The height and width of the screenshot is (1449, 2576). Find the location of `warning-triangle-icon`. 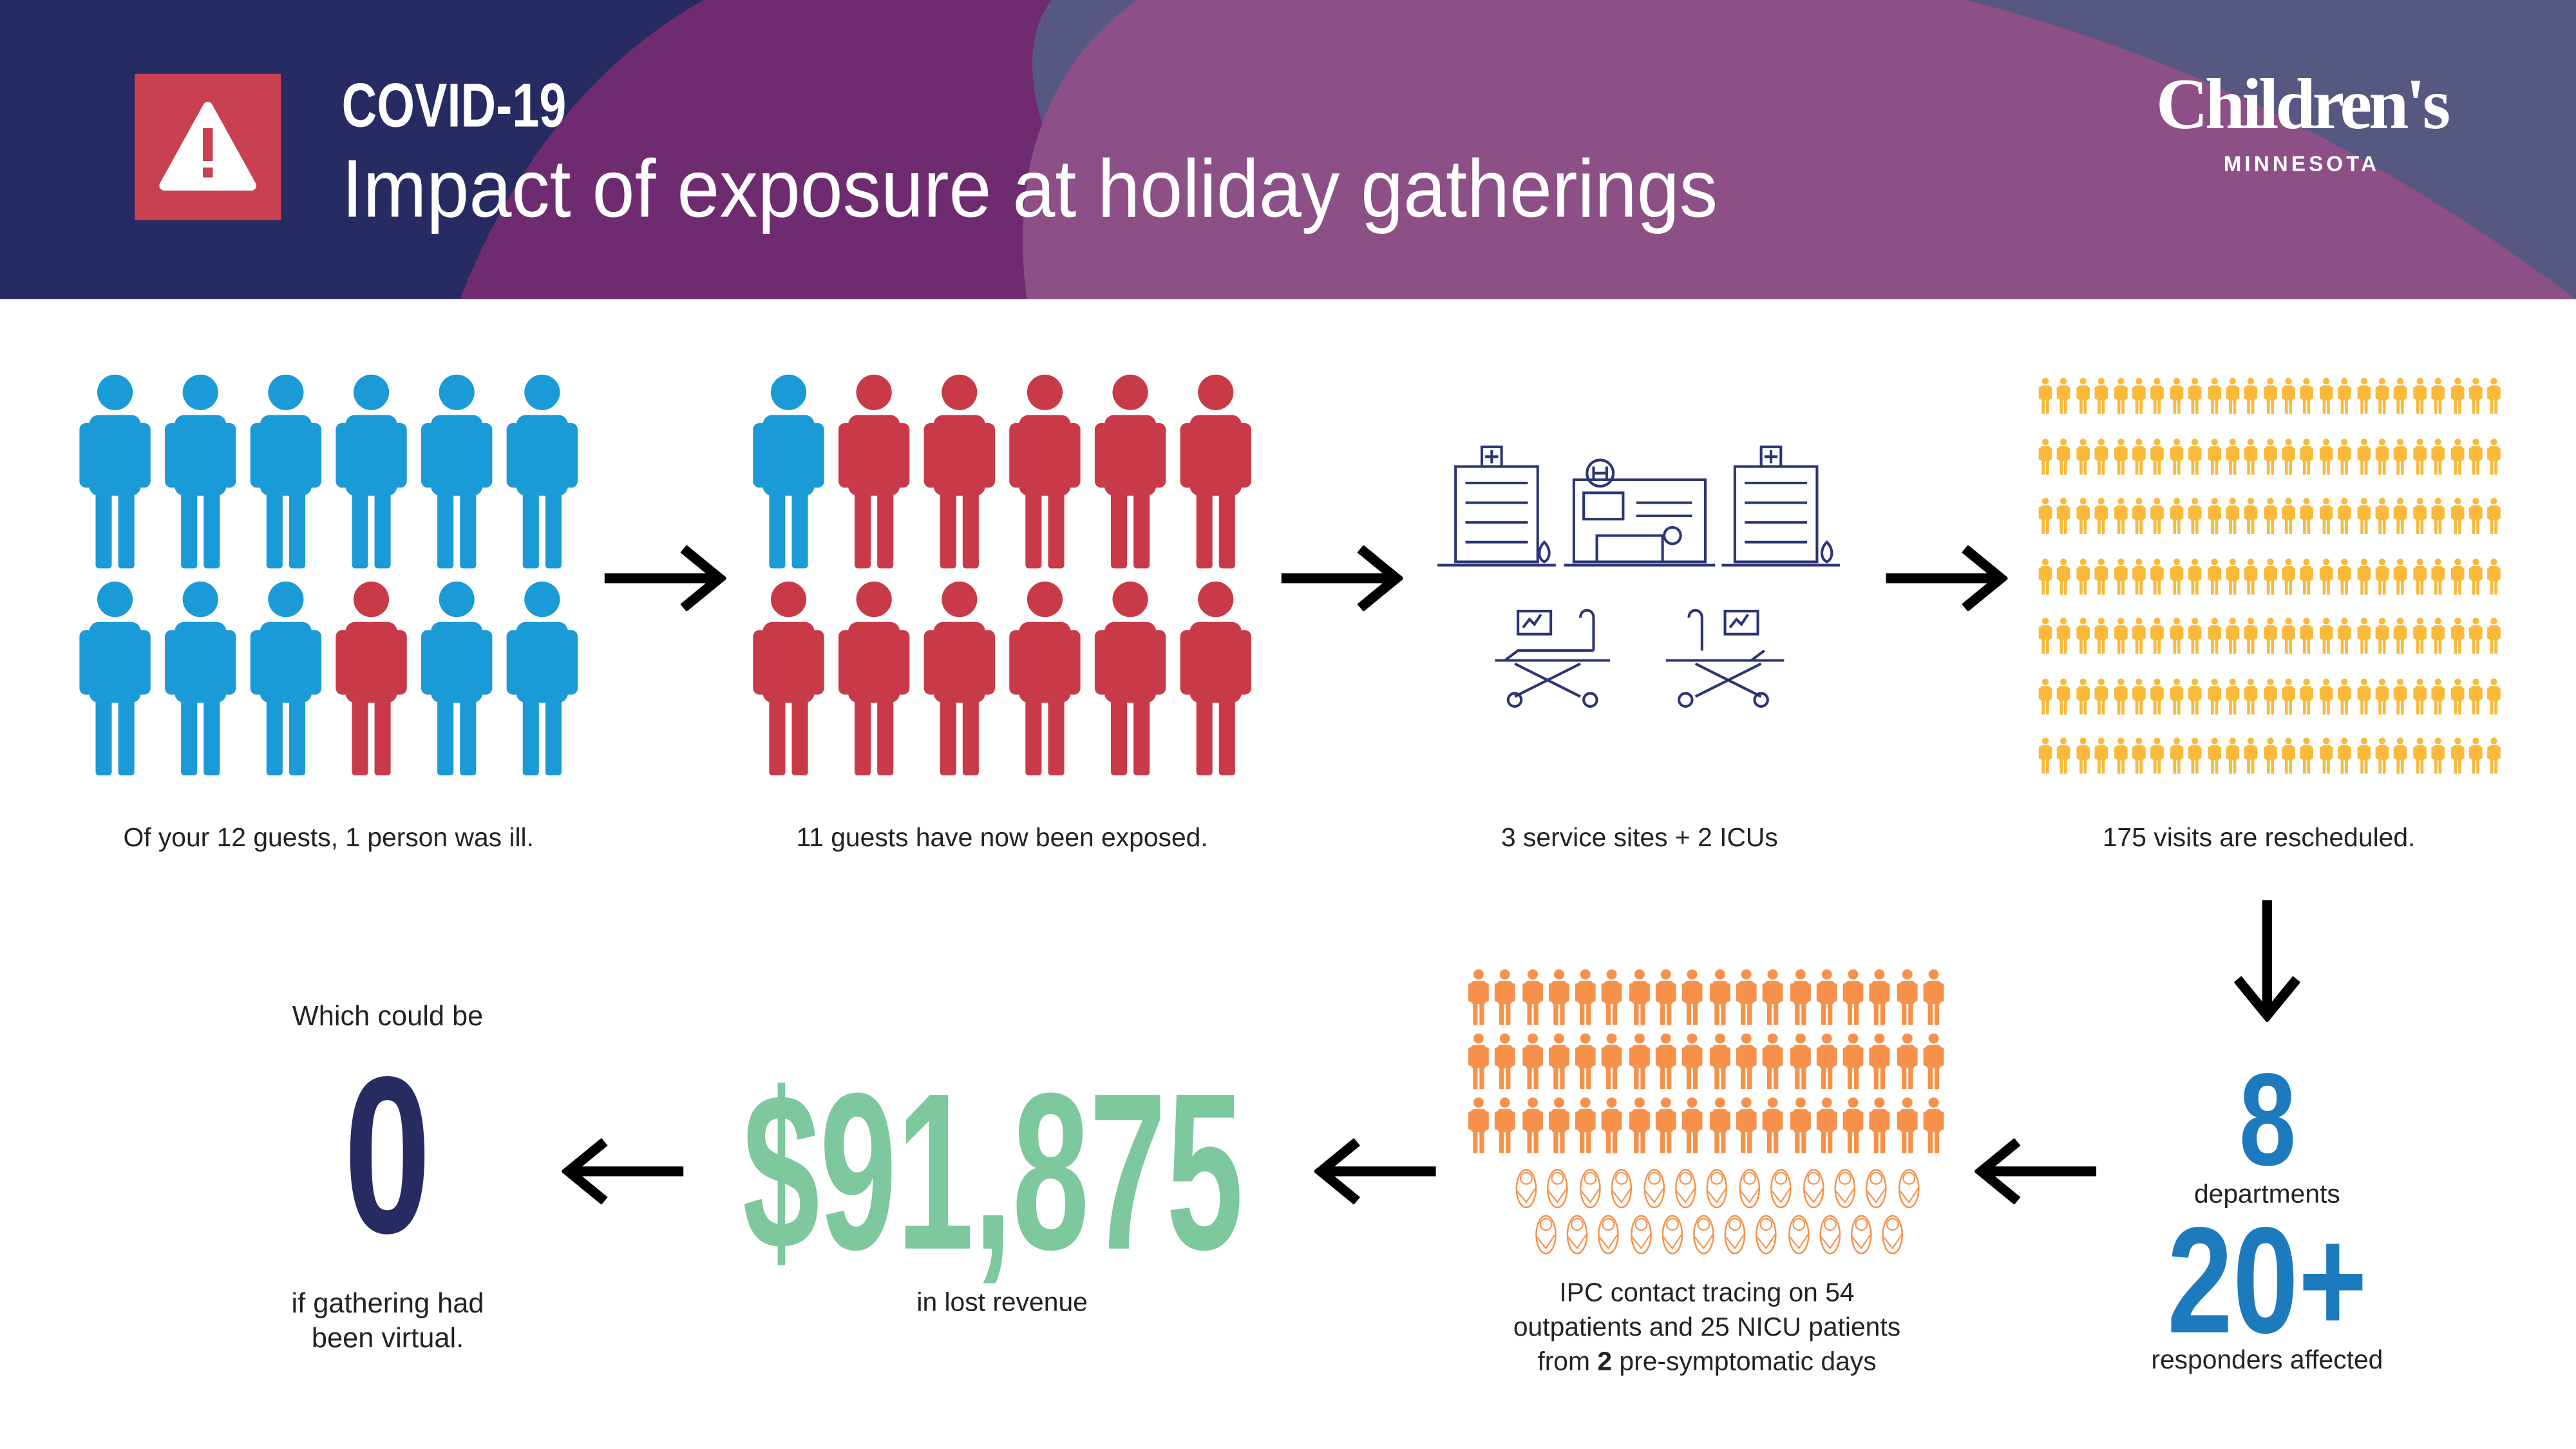

warning-triangle-icon is located at coordinates (207, 147).